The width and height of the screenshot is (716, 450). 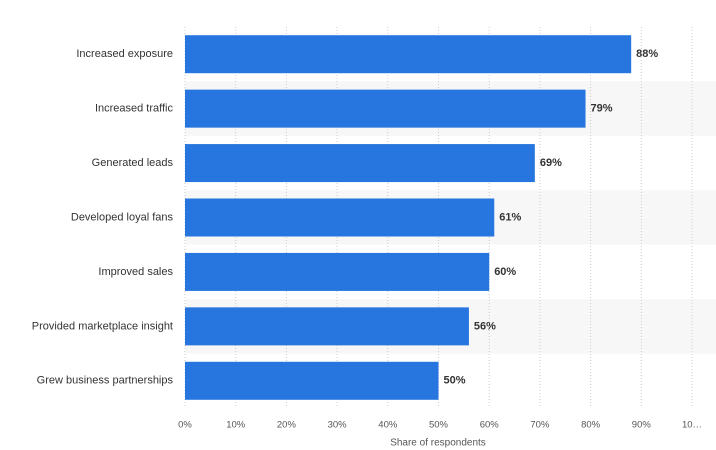 What do you see at coordinates (591, 425) in the screenshot?
I see `x-tick-label: 80%` at bounding box center [591, 425].